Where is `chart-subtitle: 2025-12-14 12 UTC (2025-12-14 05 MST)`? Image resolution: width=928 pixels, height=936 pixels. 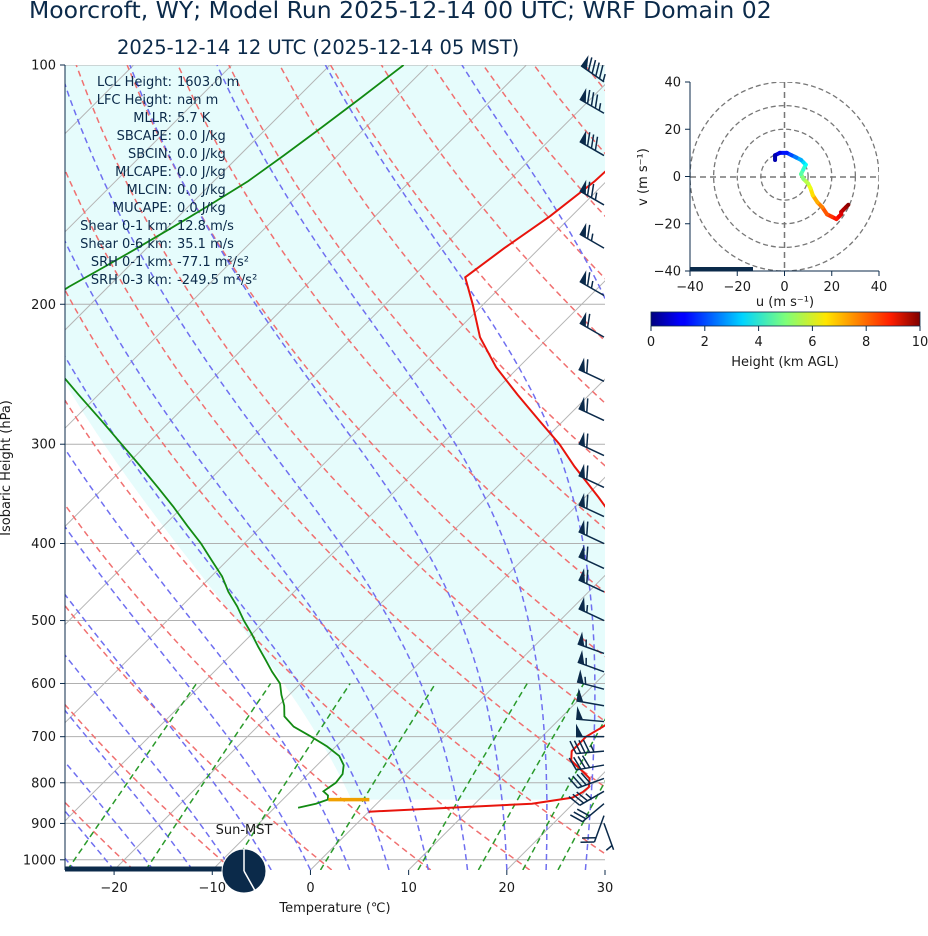
chart-subtitle: 2025-12-14 12 UTC (2025-12-14 05 MST) is located at coordinates (318, 47).